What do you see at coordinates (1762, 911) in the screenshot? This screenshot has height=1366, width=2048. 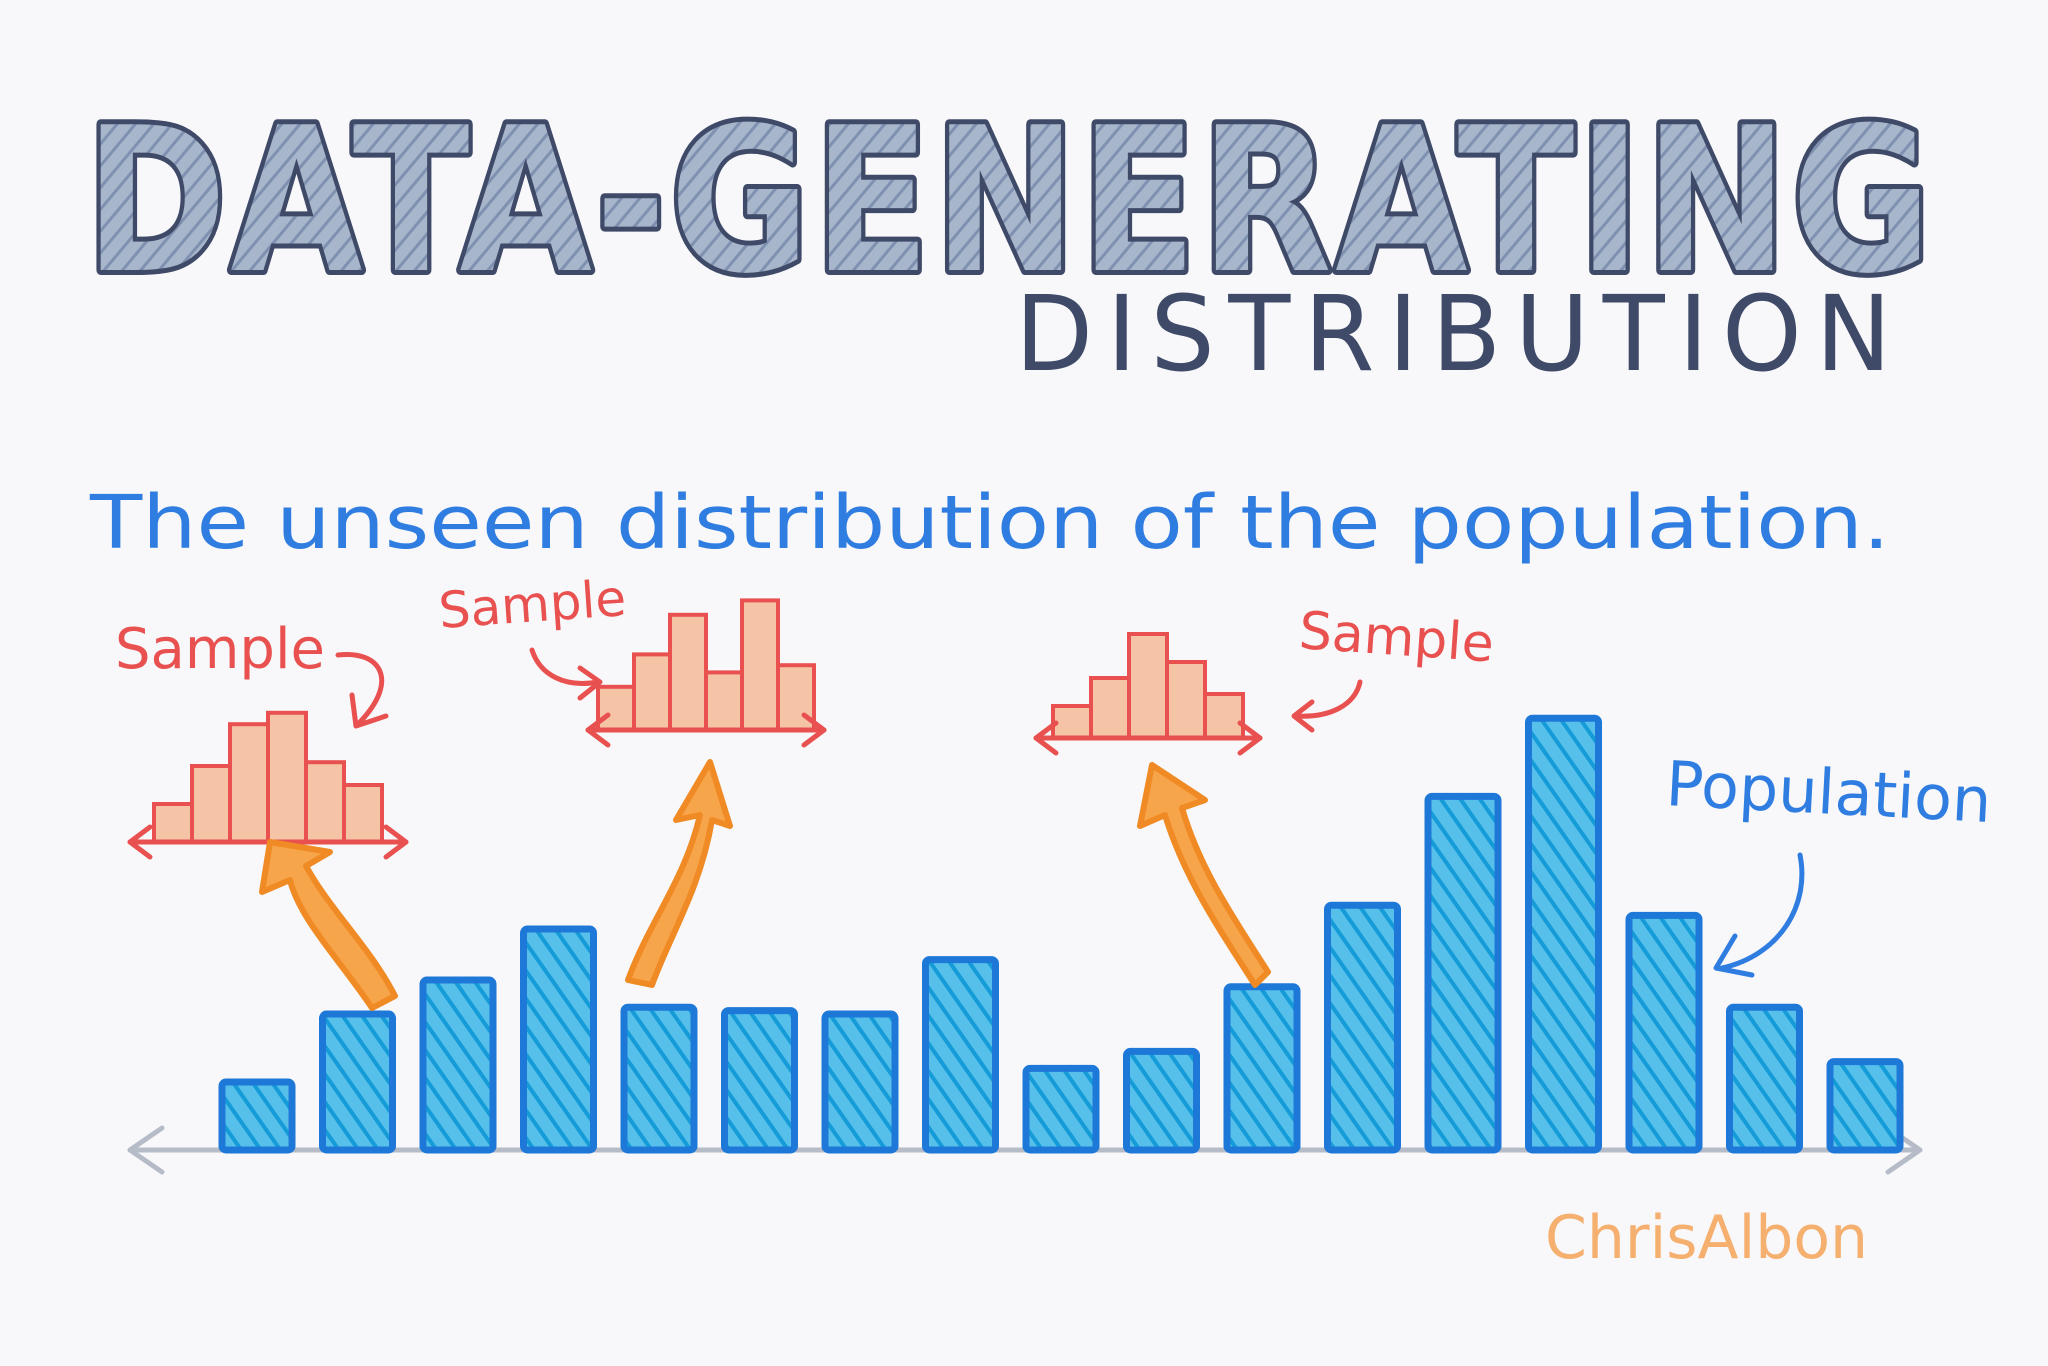 I see `population-pointer` at bounding box center [1762, 911].